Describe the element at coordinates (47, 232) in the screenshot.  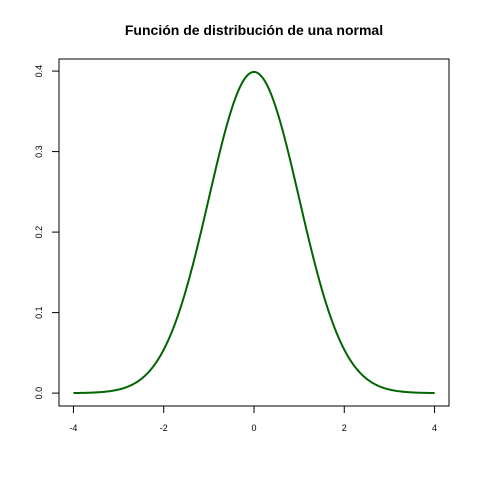
I see `y-axis: 0.0 0.1 0.2 0.3 0.4` at that location.